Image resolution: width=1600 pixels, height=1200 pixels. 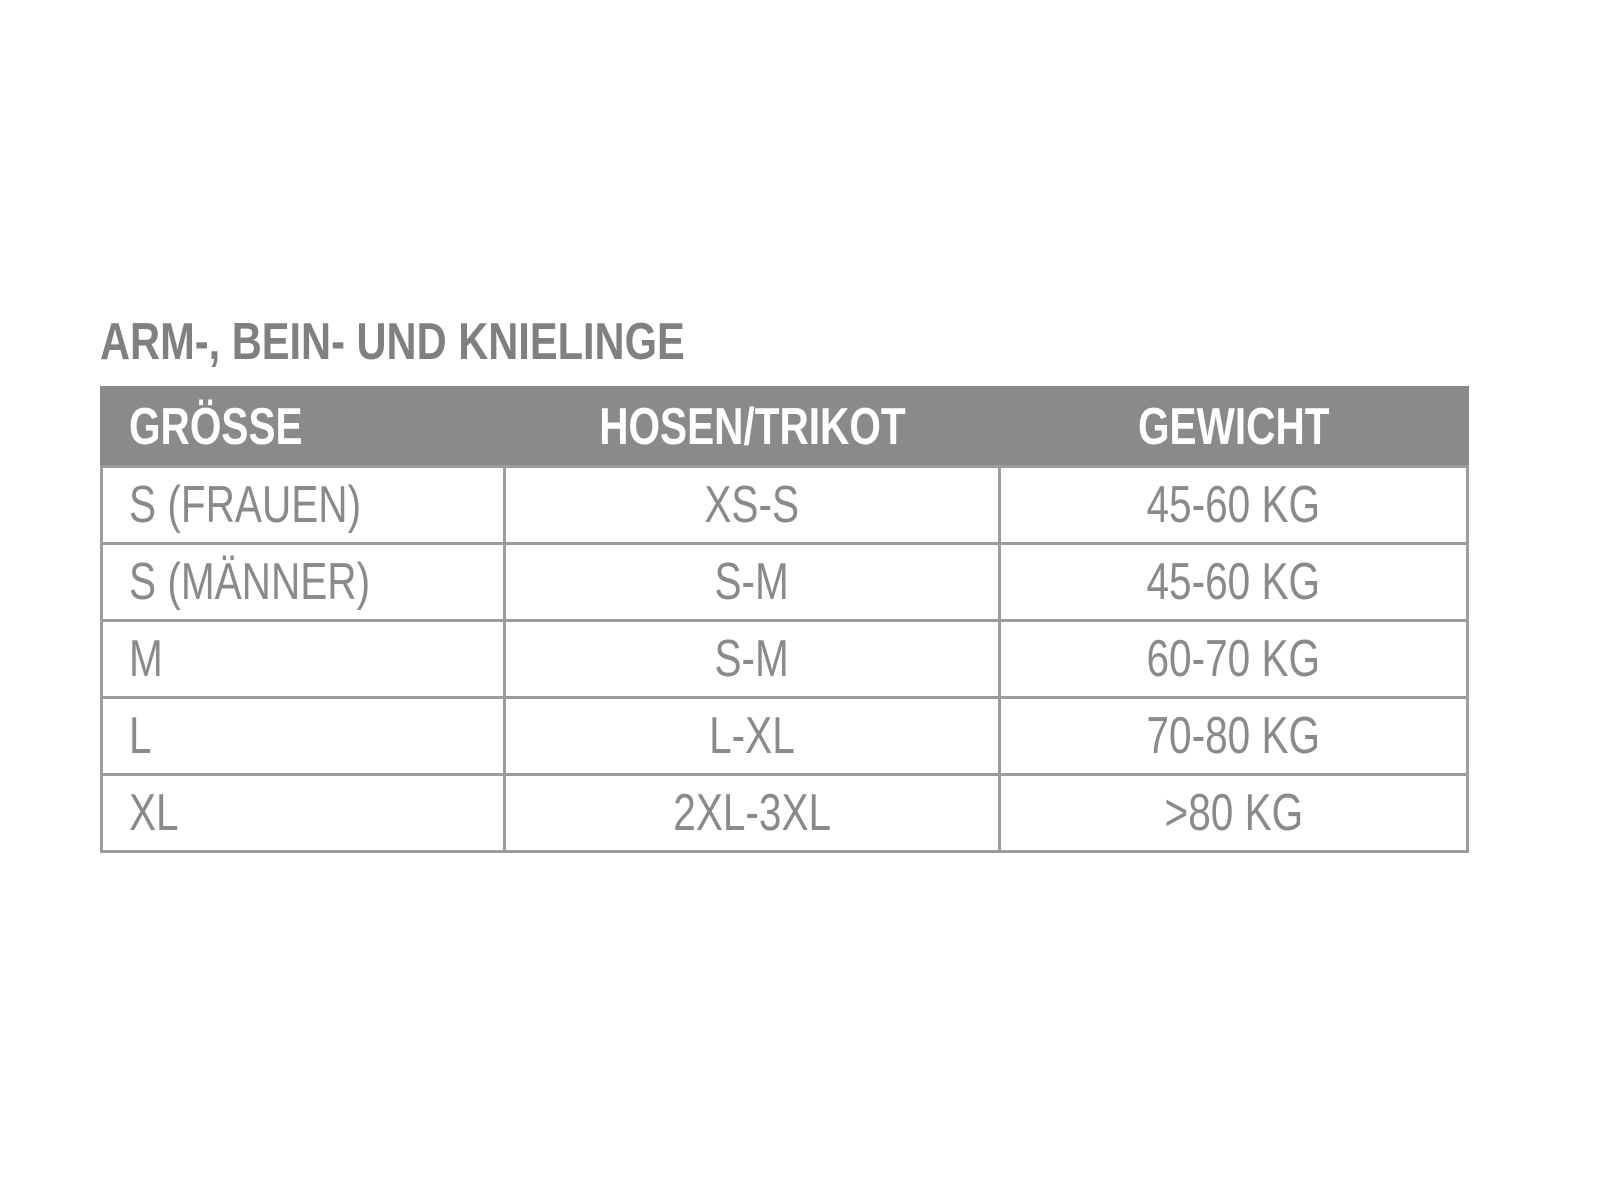 I want to click on size-cell: L, so click(x=303, y=736).